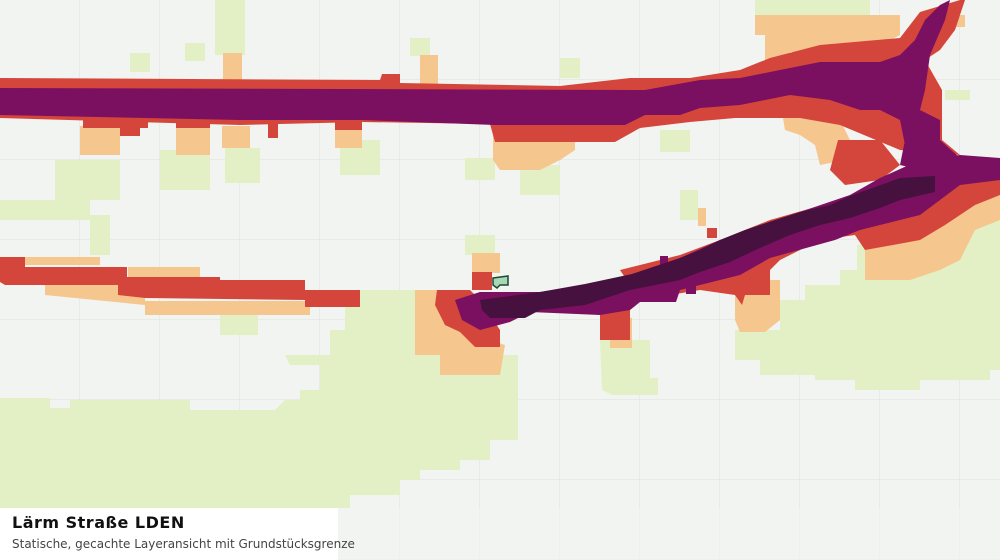 The height and width of the screenshot is (560, 1000). I want to click on noise-extreme, so click(707, 247).